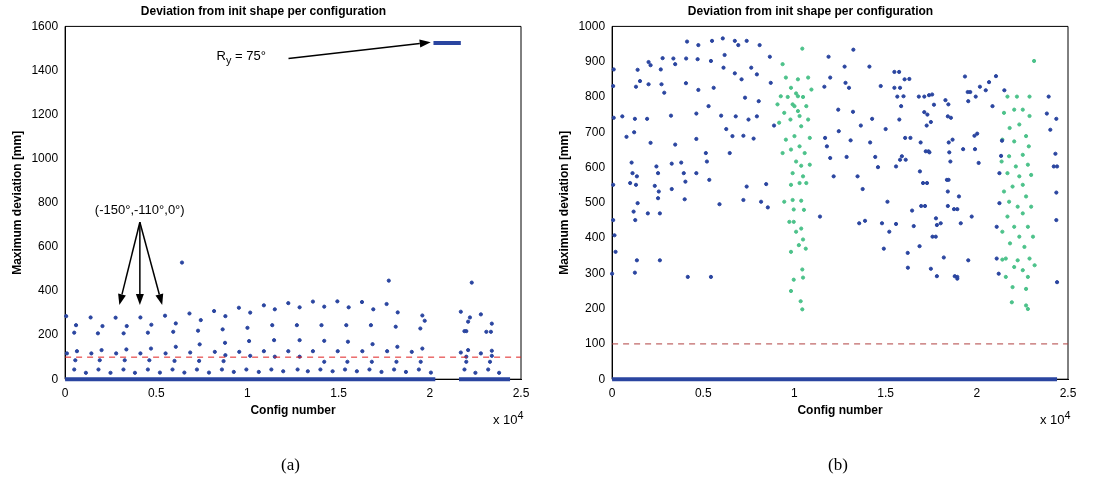 The width and height of the screenshot is (1094, 484). Describe the element at coordinates (290, 465) in the screenshot. I see `text: (a)` at that location.